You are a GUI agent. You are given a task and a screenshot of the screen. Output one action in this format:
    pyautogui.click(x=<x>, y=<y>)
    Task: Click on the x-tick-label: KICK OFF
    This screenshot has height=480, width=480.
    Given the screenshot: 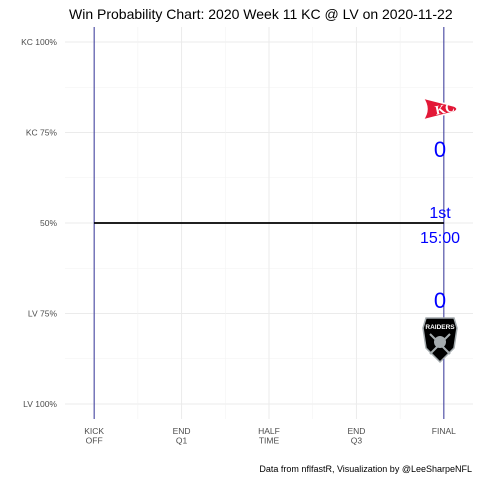 What is the action you would take?
    pyautogui.click(x=94, y=436)
    